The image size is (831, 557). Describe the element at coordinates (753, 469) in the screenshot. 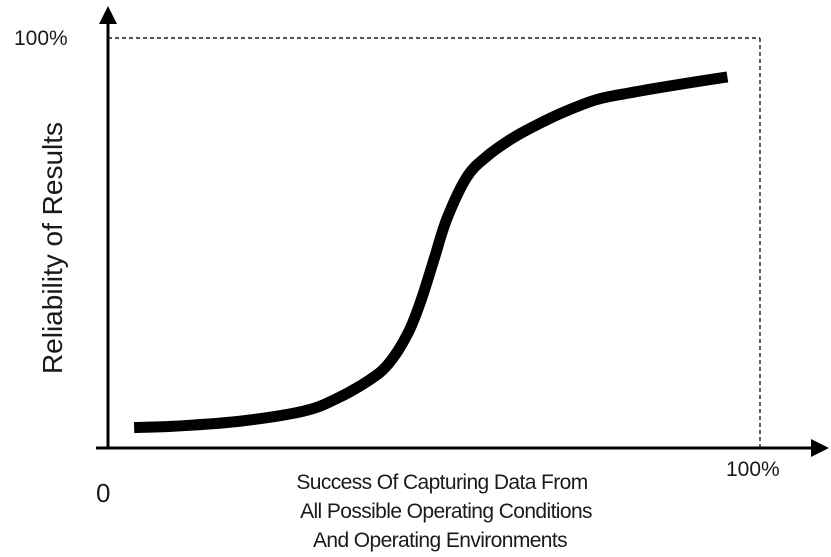

I see `x-max-tick-label: 100%` at that location.